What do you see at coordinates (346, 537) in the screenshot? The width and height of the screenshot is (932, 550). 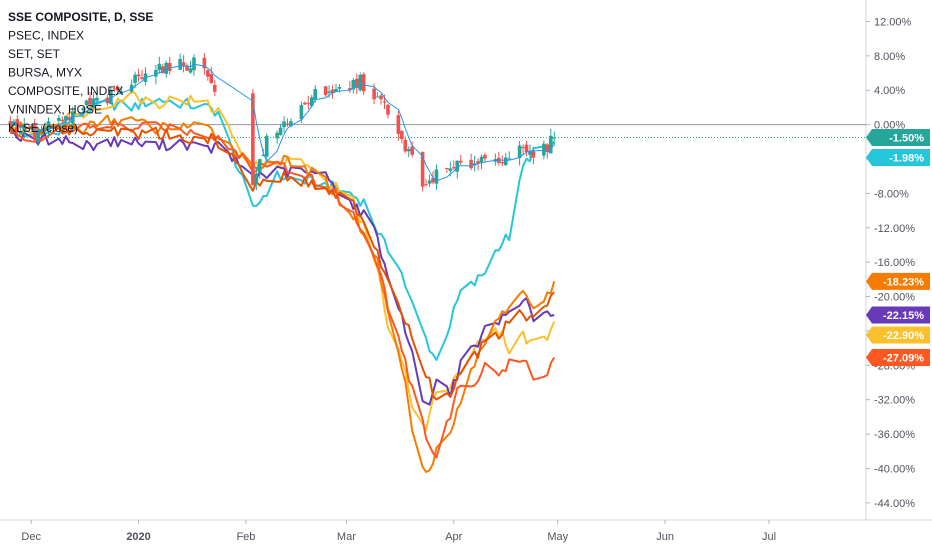 I see `x-tick-label: Mar` at bounding box center [346, 537].